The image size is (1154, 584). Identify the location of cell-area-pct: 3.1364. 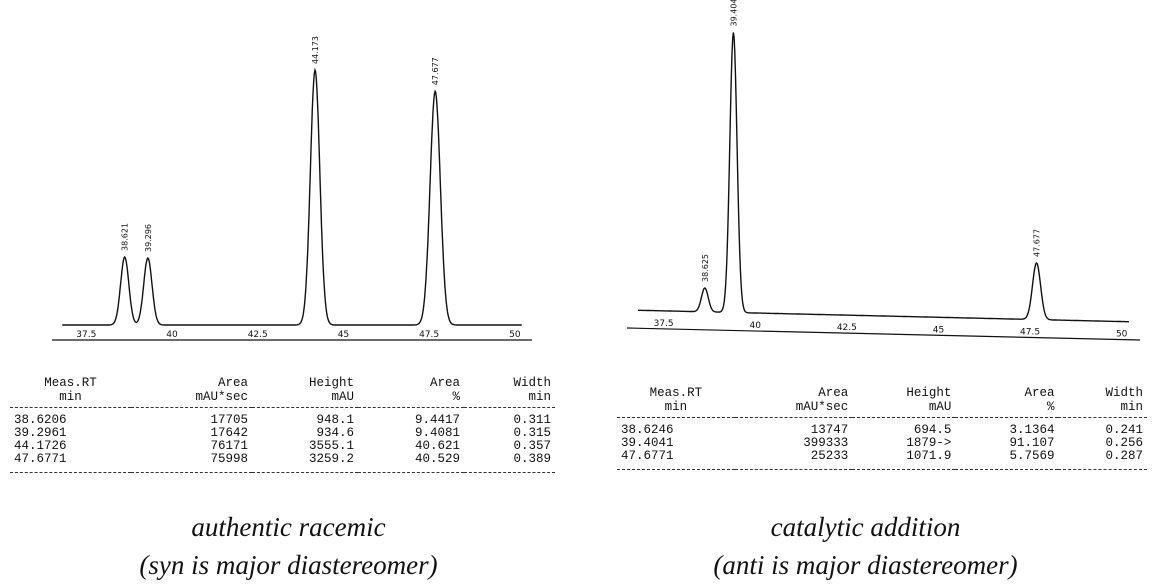
(1007, 427).